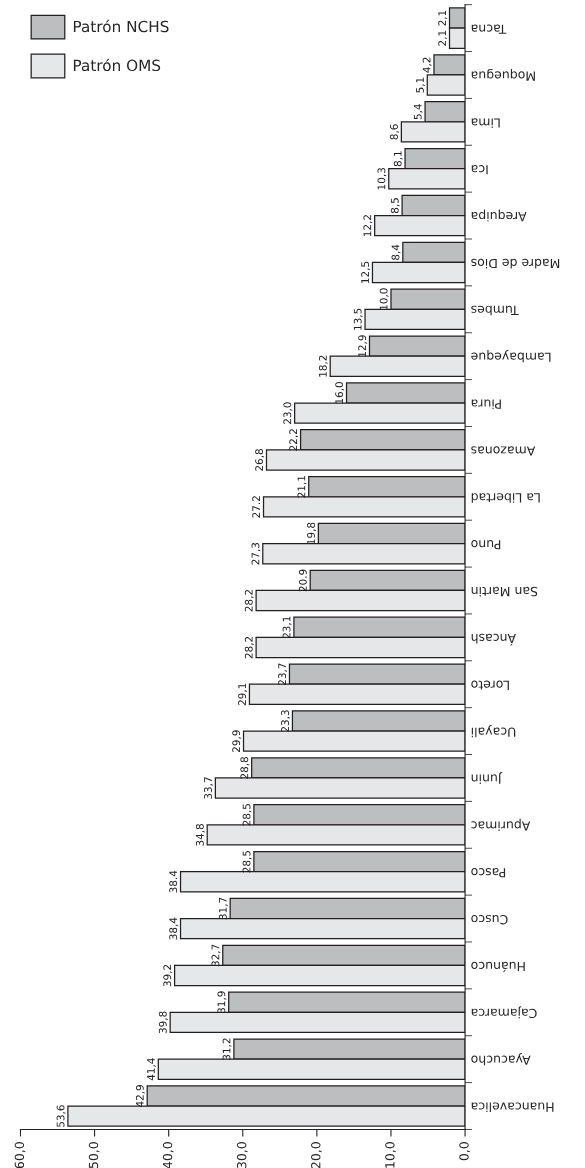 The width and height of the screenshot is (585, 1168). What do you see at coordinates (499, 215) in the screenshot?
I see `y-tick-label: Arequipa` at bounding box center [499, 215].